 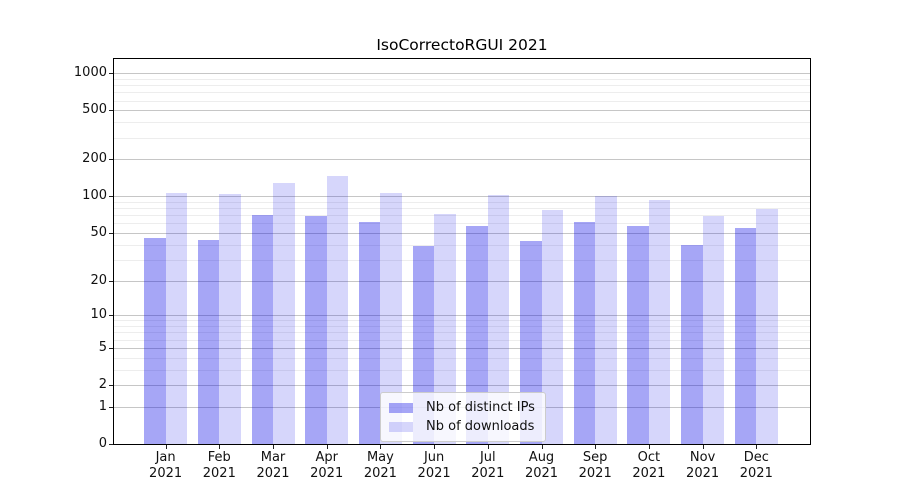 What do you see at coordinates (595, 465) in the screenshot?
I see `x-tick-label: Sep 2021` at bounding box center [595, 465].